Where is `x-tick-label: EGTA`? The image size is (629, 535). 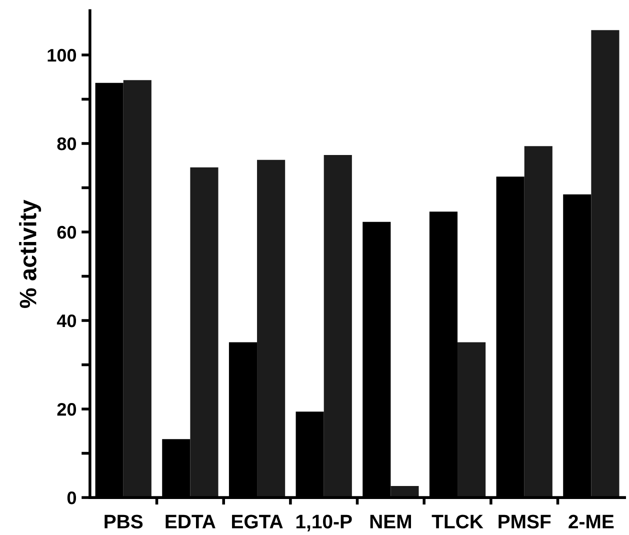 x-tick-label: EGTA is located at coordinates (257, 521).